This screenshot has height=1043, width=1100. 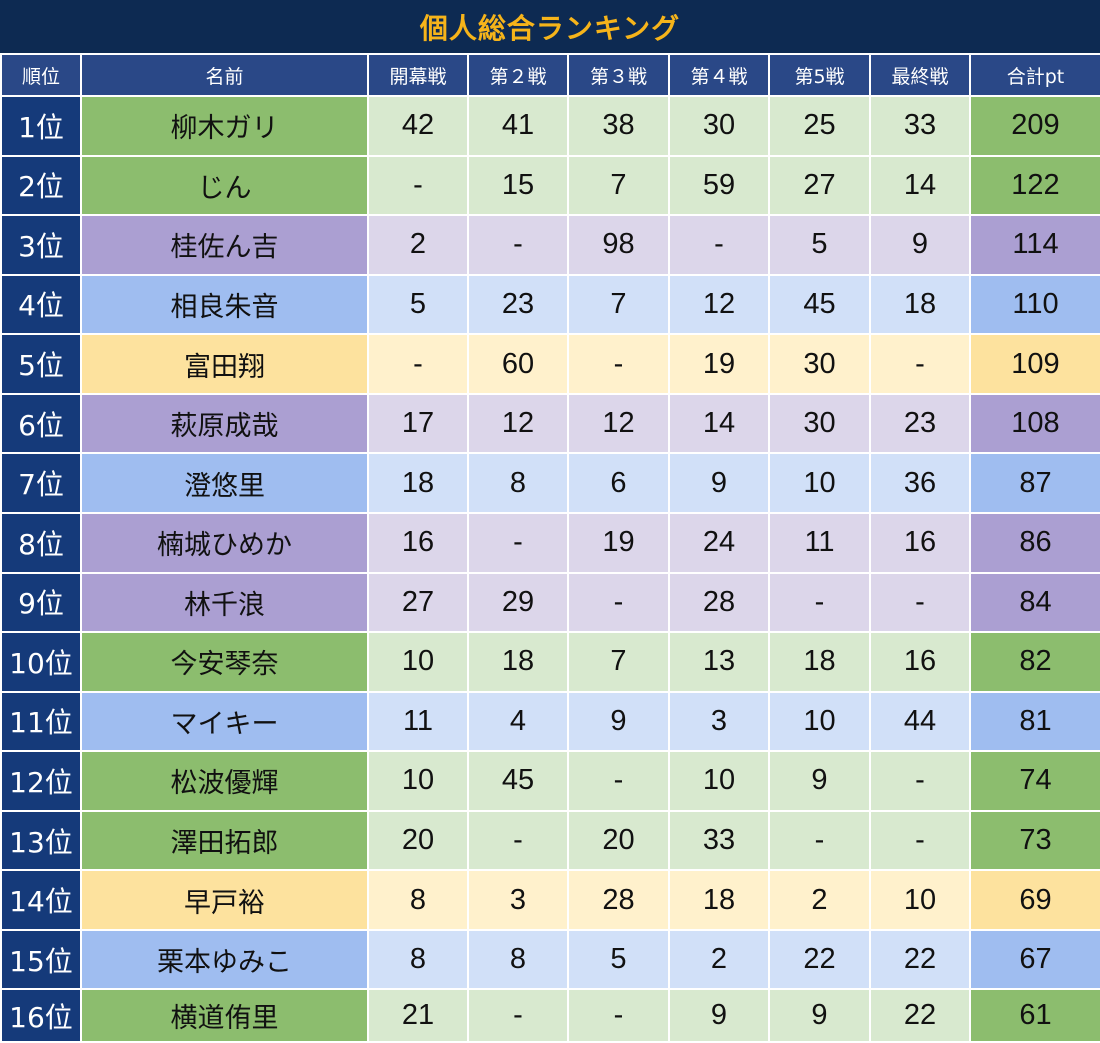 What do you see at coordinates (418, 602) in the screenshot?
I see `score-cell-round-1: 27` at bounding box center [418, 602].